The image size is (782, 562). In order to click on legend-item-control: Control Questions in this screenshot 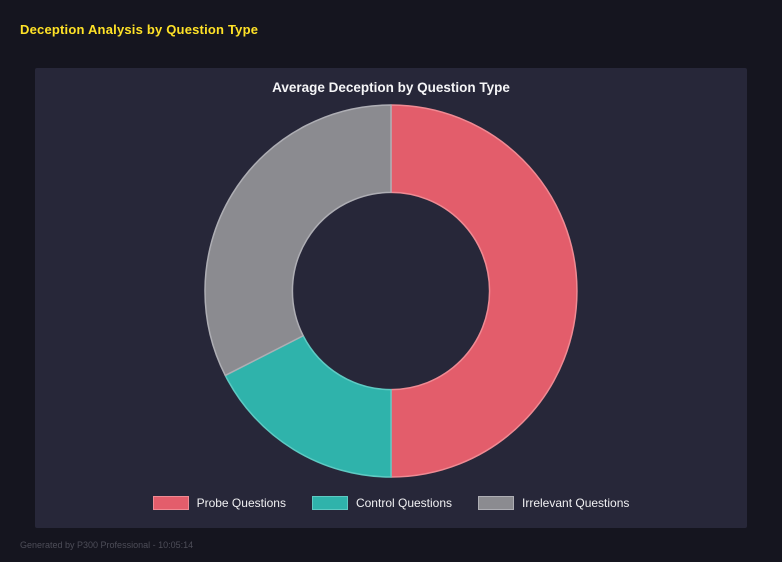, I will do `click(382, 503)`.